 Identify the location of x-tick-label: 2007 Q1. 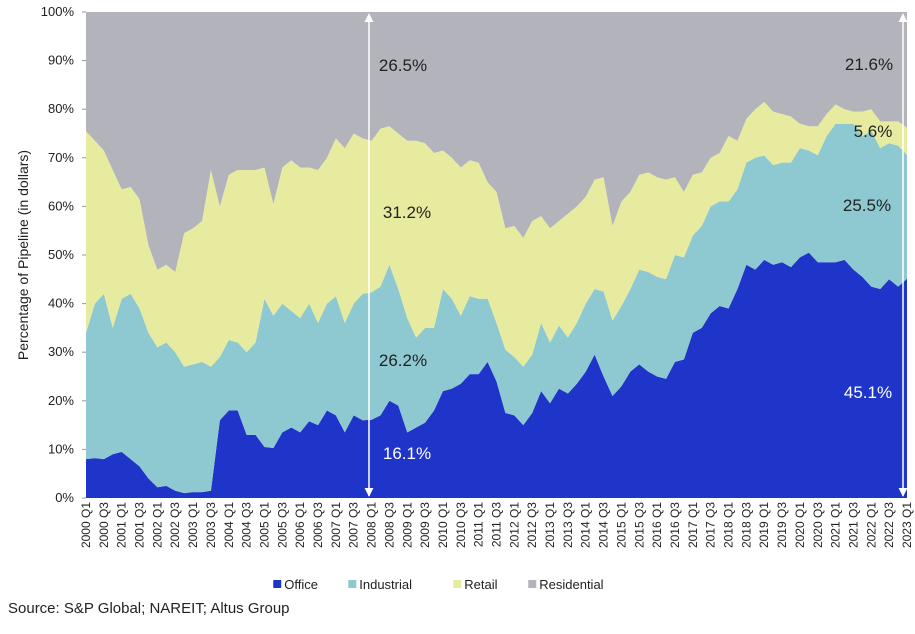
(336, 525).